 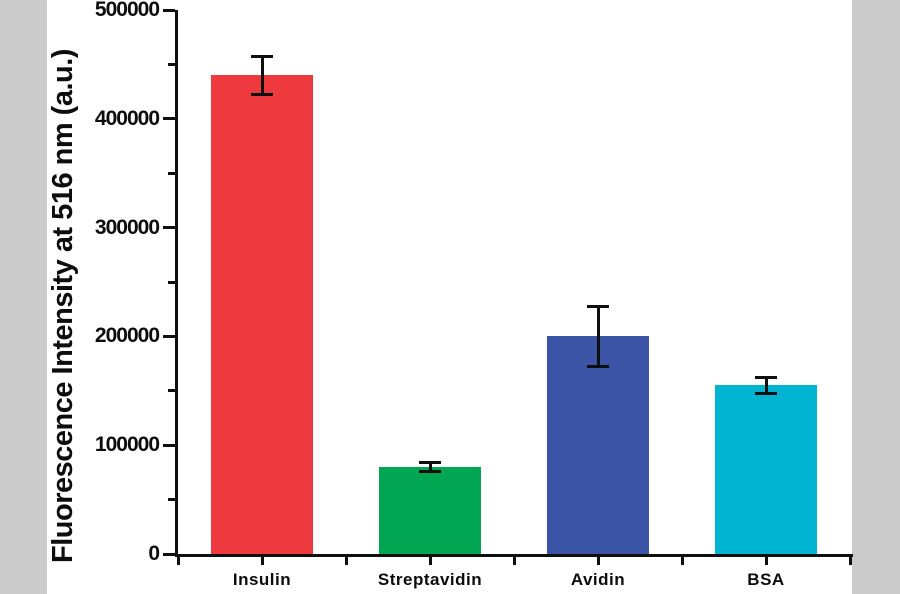 I want to click on x-category-label-avidin: Avidin, so click(x=598, y=579).